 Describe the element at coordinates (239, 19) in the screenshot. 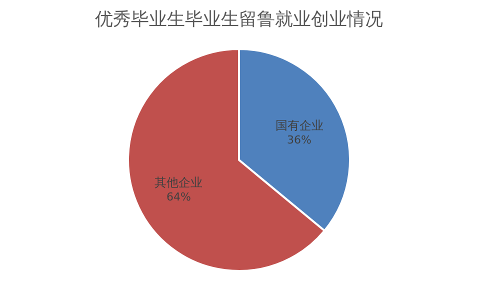

I see `chart-title: 优秀毕业生毕业生留鲁就业创业情况` at that location.